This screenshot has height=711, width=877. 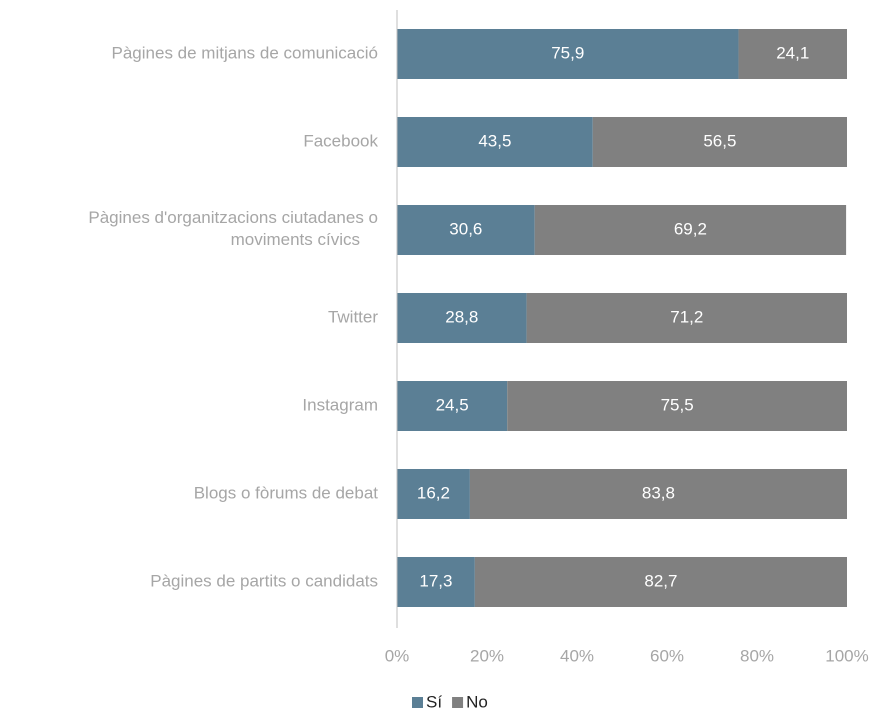 I want to click on value-label: 83,8, so click(x=658, y=492).